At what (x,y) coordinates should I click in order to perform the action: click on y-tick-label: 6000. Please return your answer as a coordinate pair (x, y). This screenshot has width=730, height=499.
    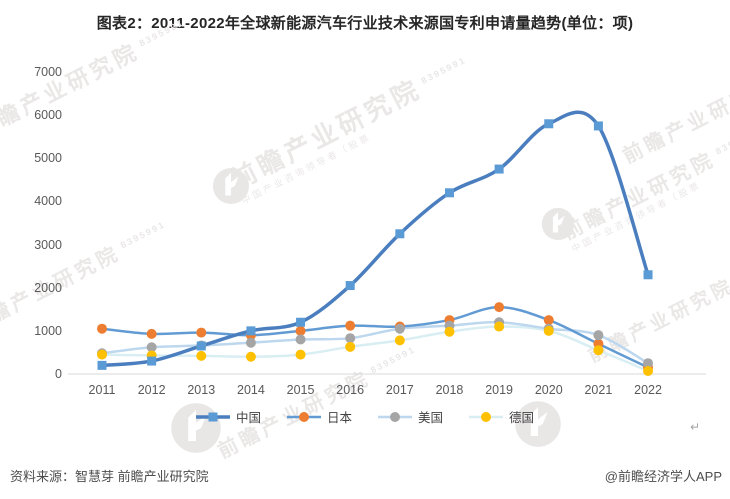
    Looking at the image, I should click on (48, 115).